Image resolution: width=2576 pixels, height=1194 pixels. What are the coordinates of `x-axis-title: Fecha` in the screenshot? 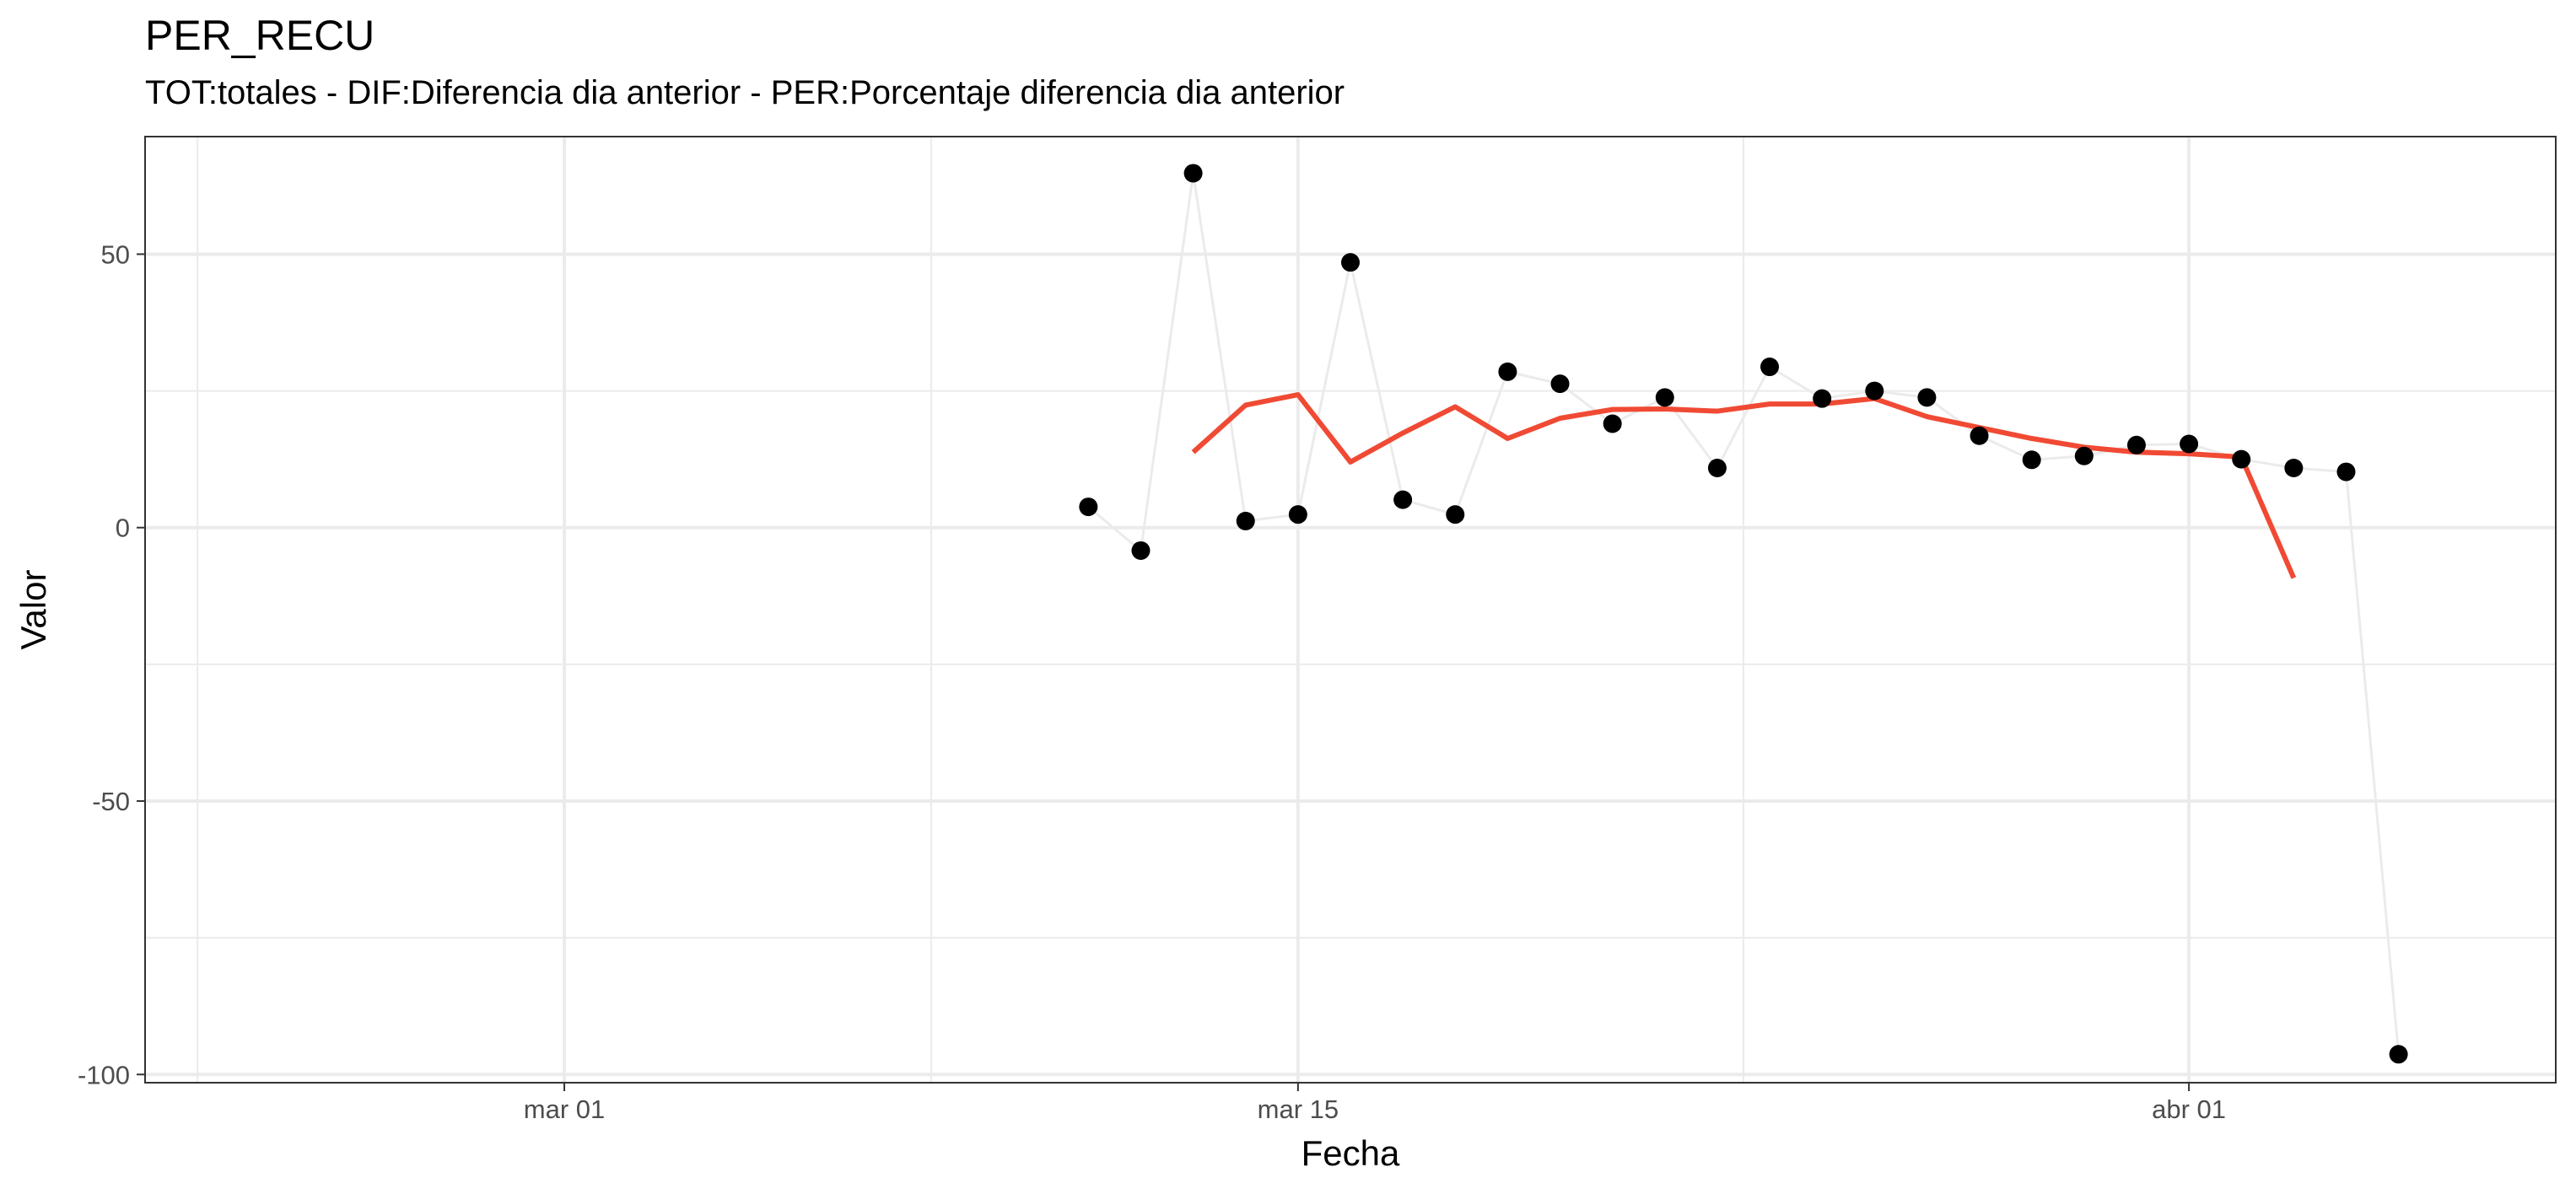 It's located at (1350, 1153).